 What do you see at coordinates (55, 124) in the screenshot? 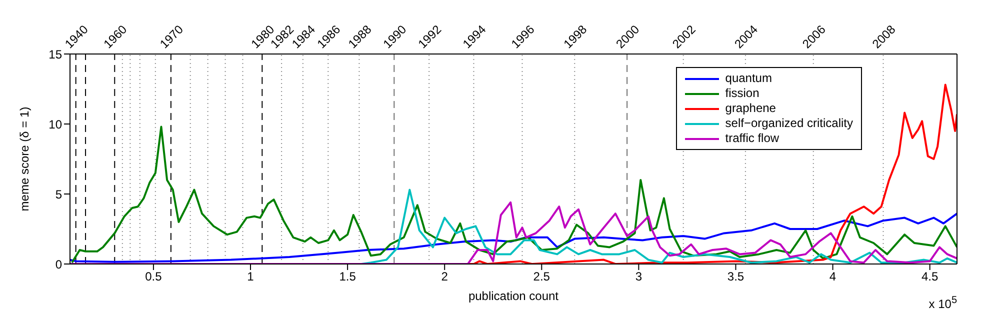
I see `y-tick-label: 10` at bounding box center [55, 124].